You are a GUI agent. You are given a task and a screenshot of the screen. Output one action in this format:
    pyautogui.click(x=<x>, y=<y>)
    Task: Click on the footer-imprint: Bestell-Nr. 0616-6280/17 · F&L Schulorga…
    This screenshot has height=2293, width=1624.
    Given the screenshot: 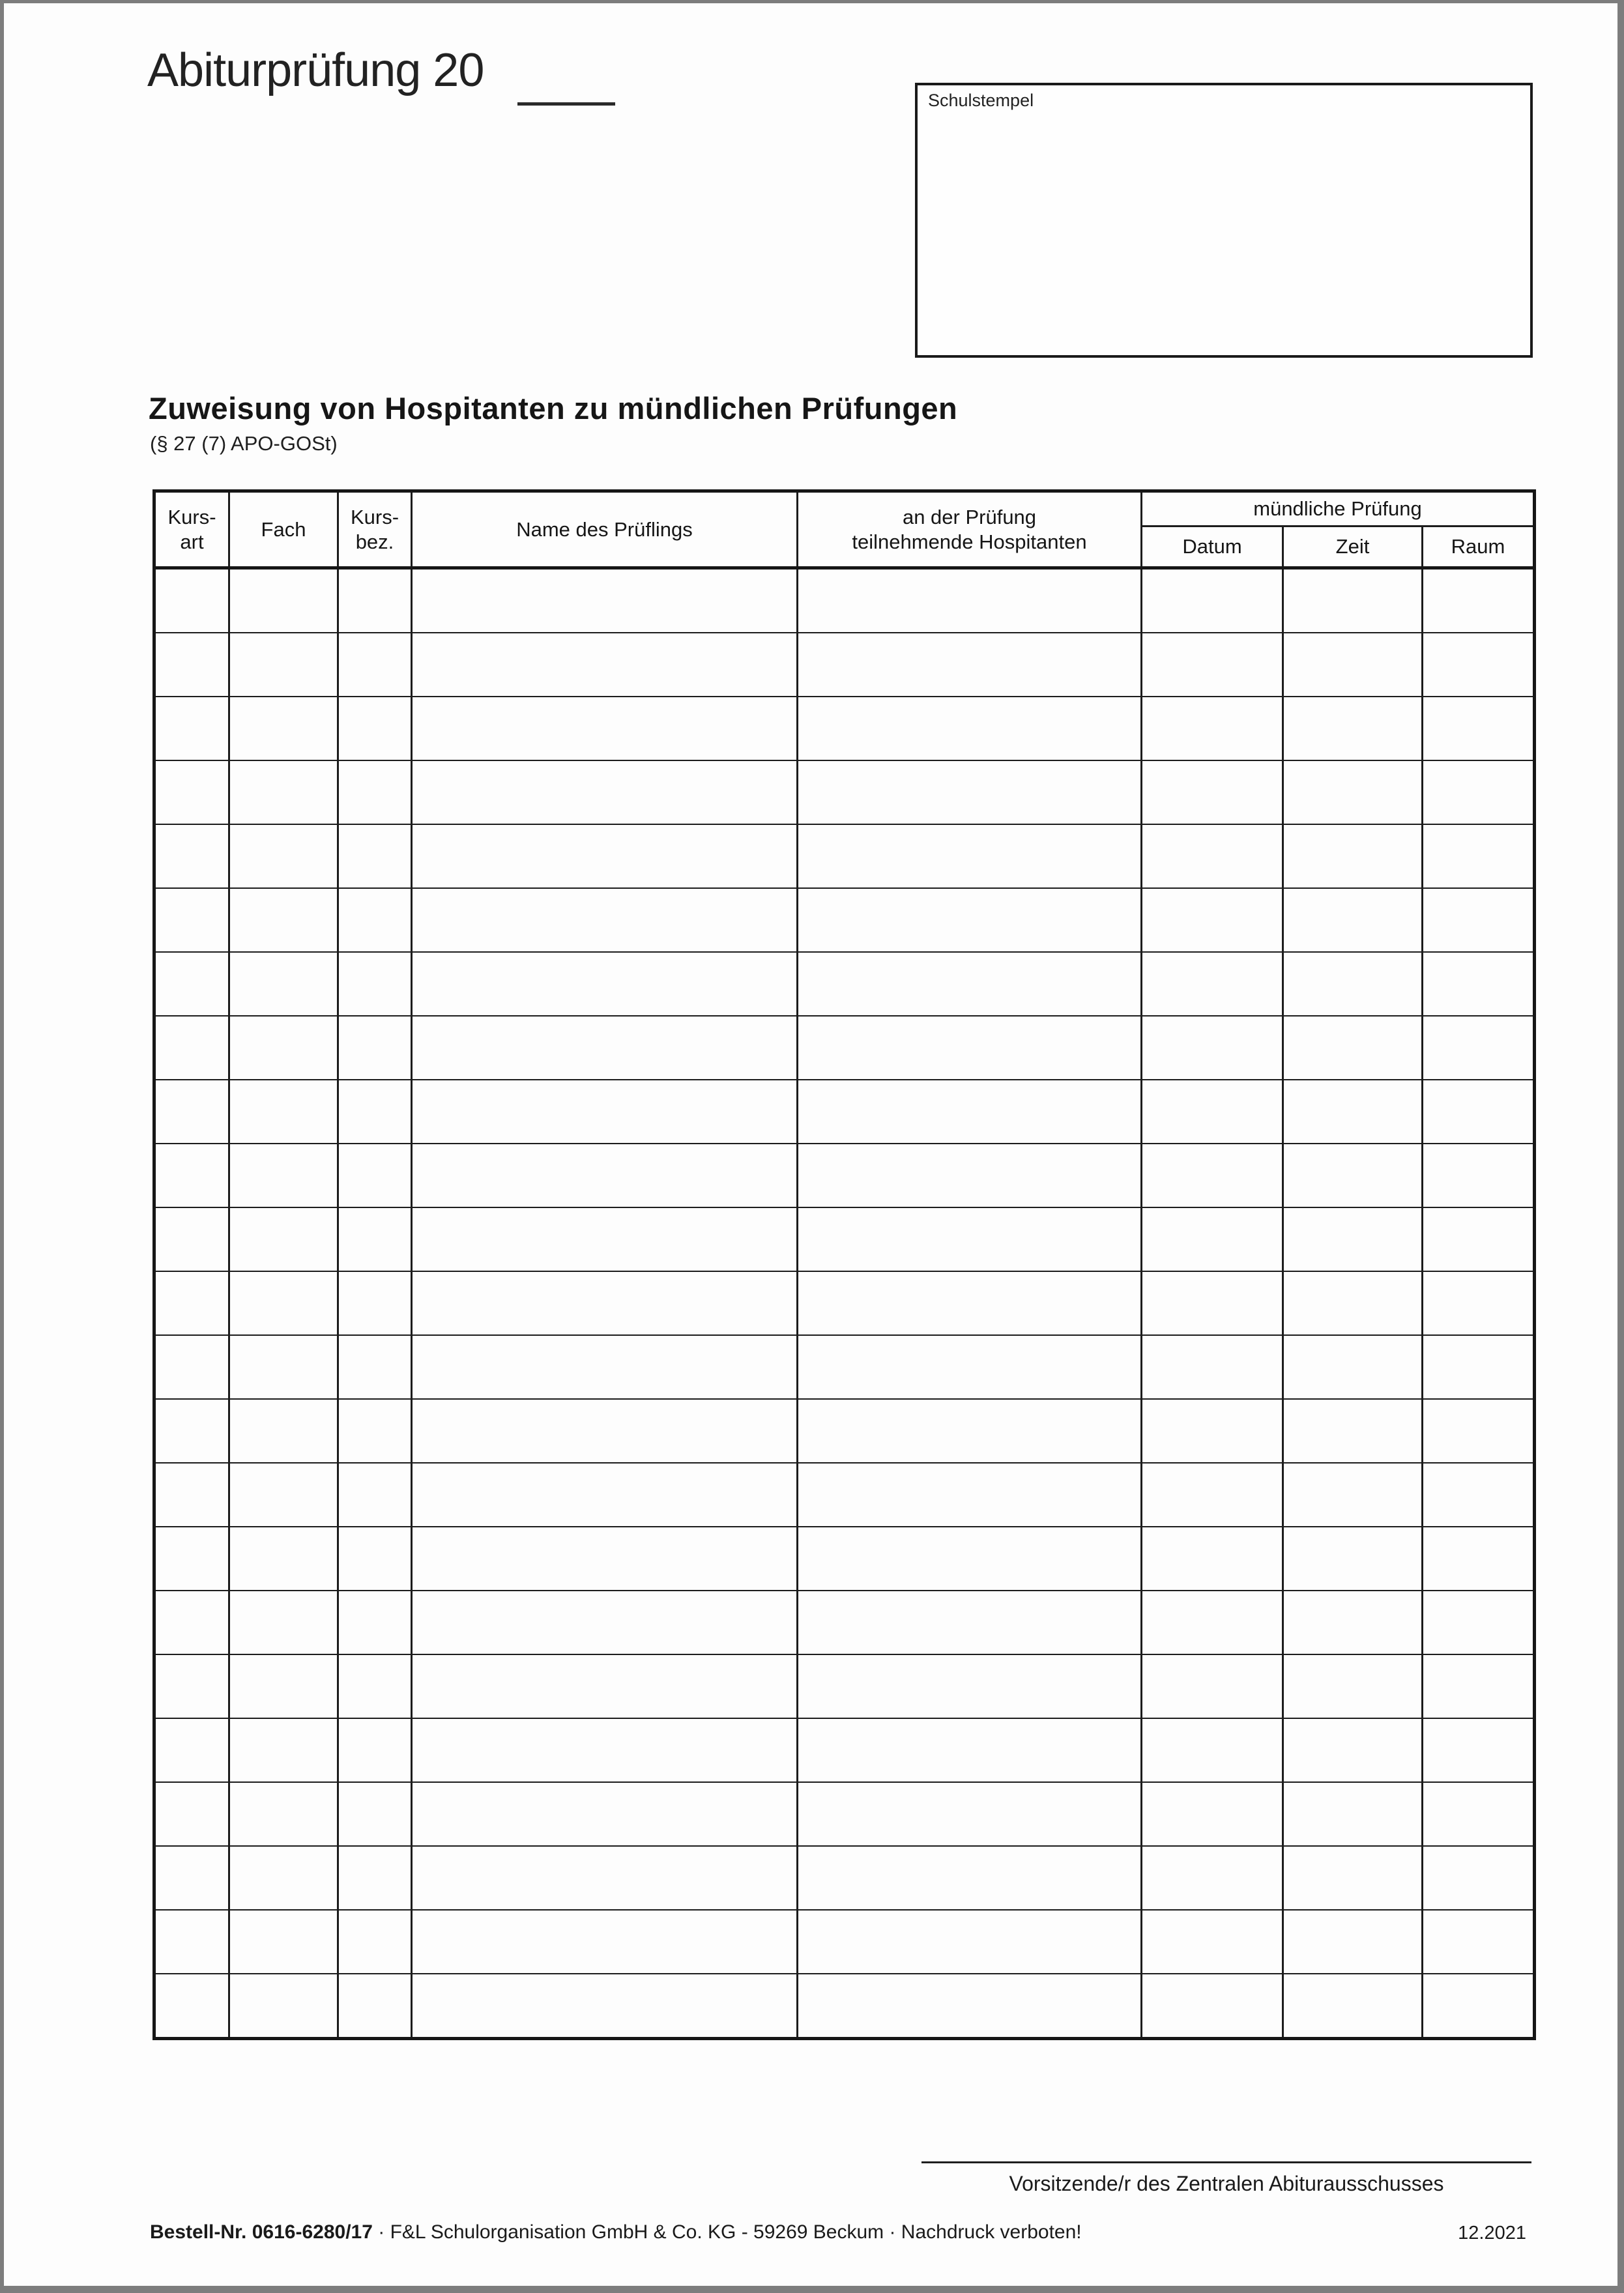 What is the action you would take?
    pyautogui.click(x=616, y=2232)
    